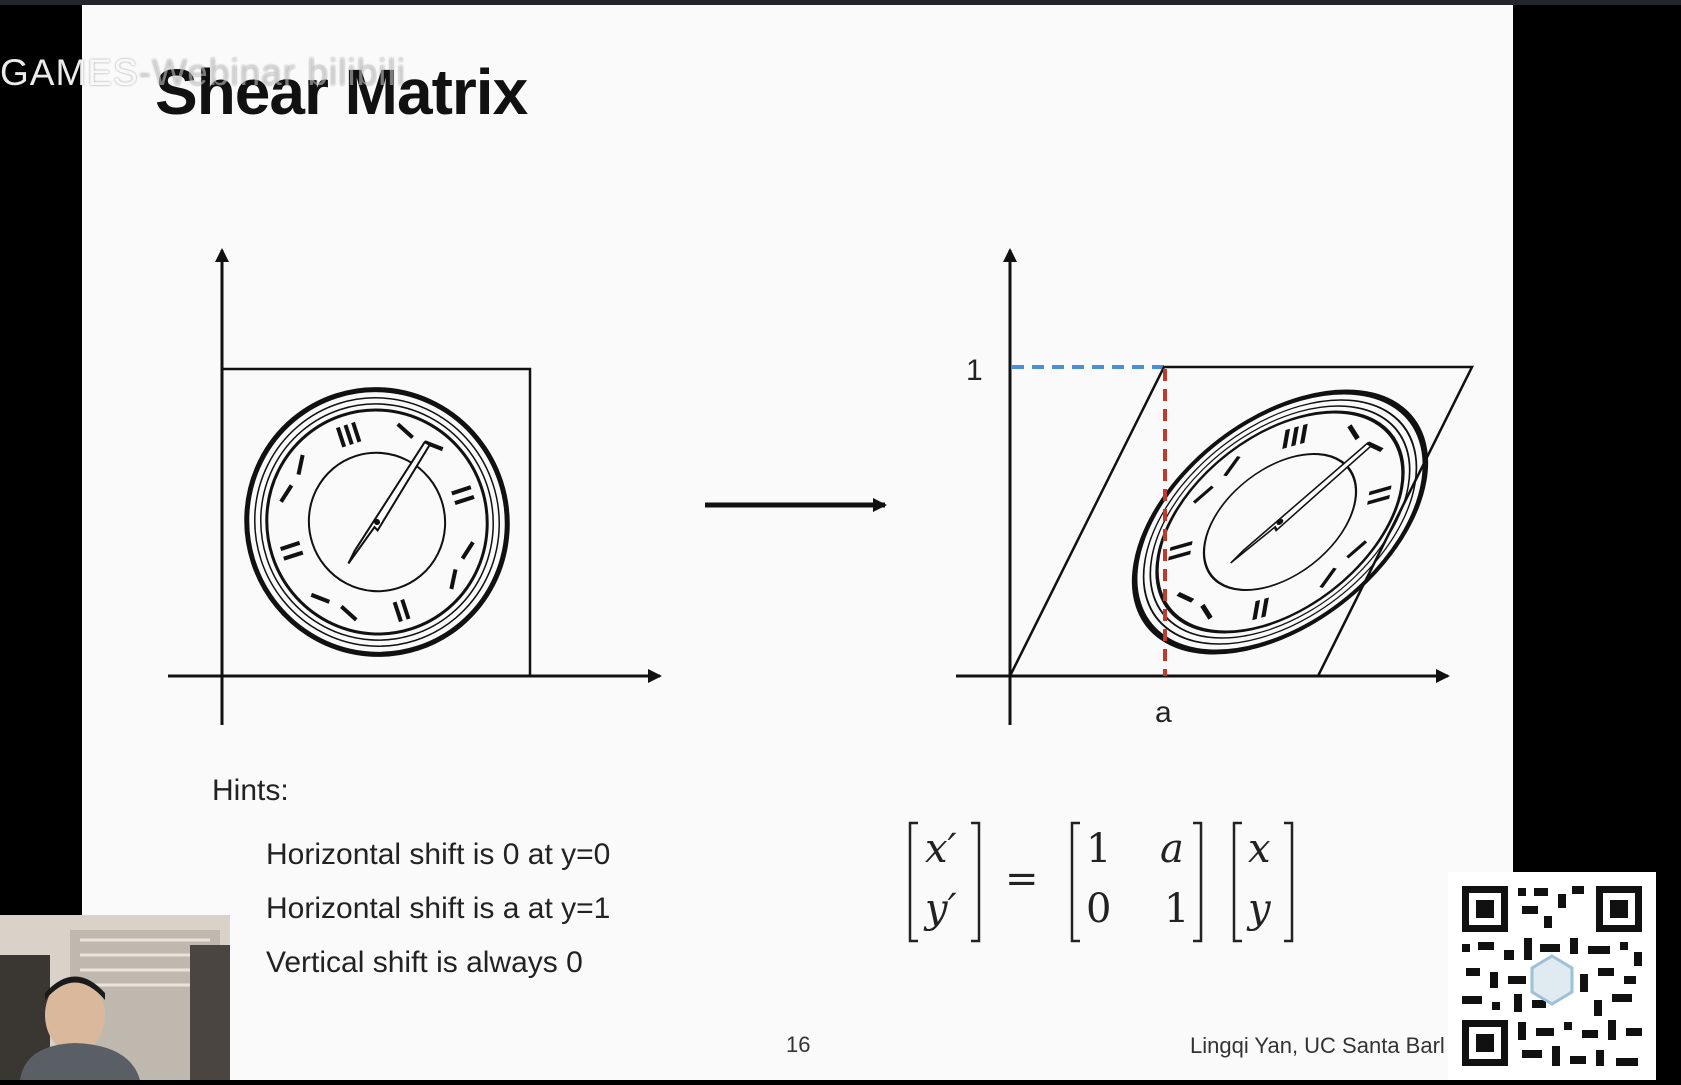 This screenshot has height=1085, width=1681. Describe the element at coordinates (798, 1044) in the screenshot. I see `page-number: 16` at that location.